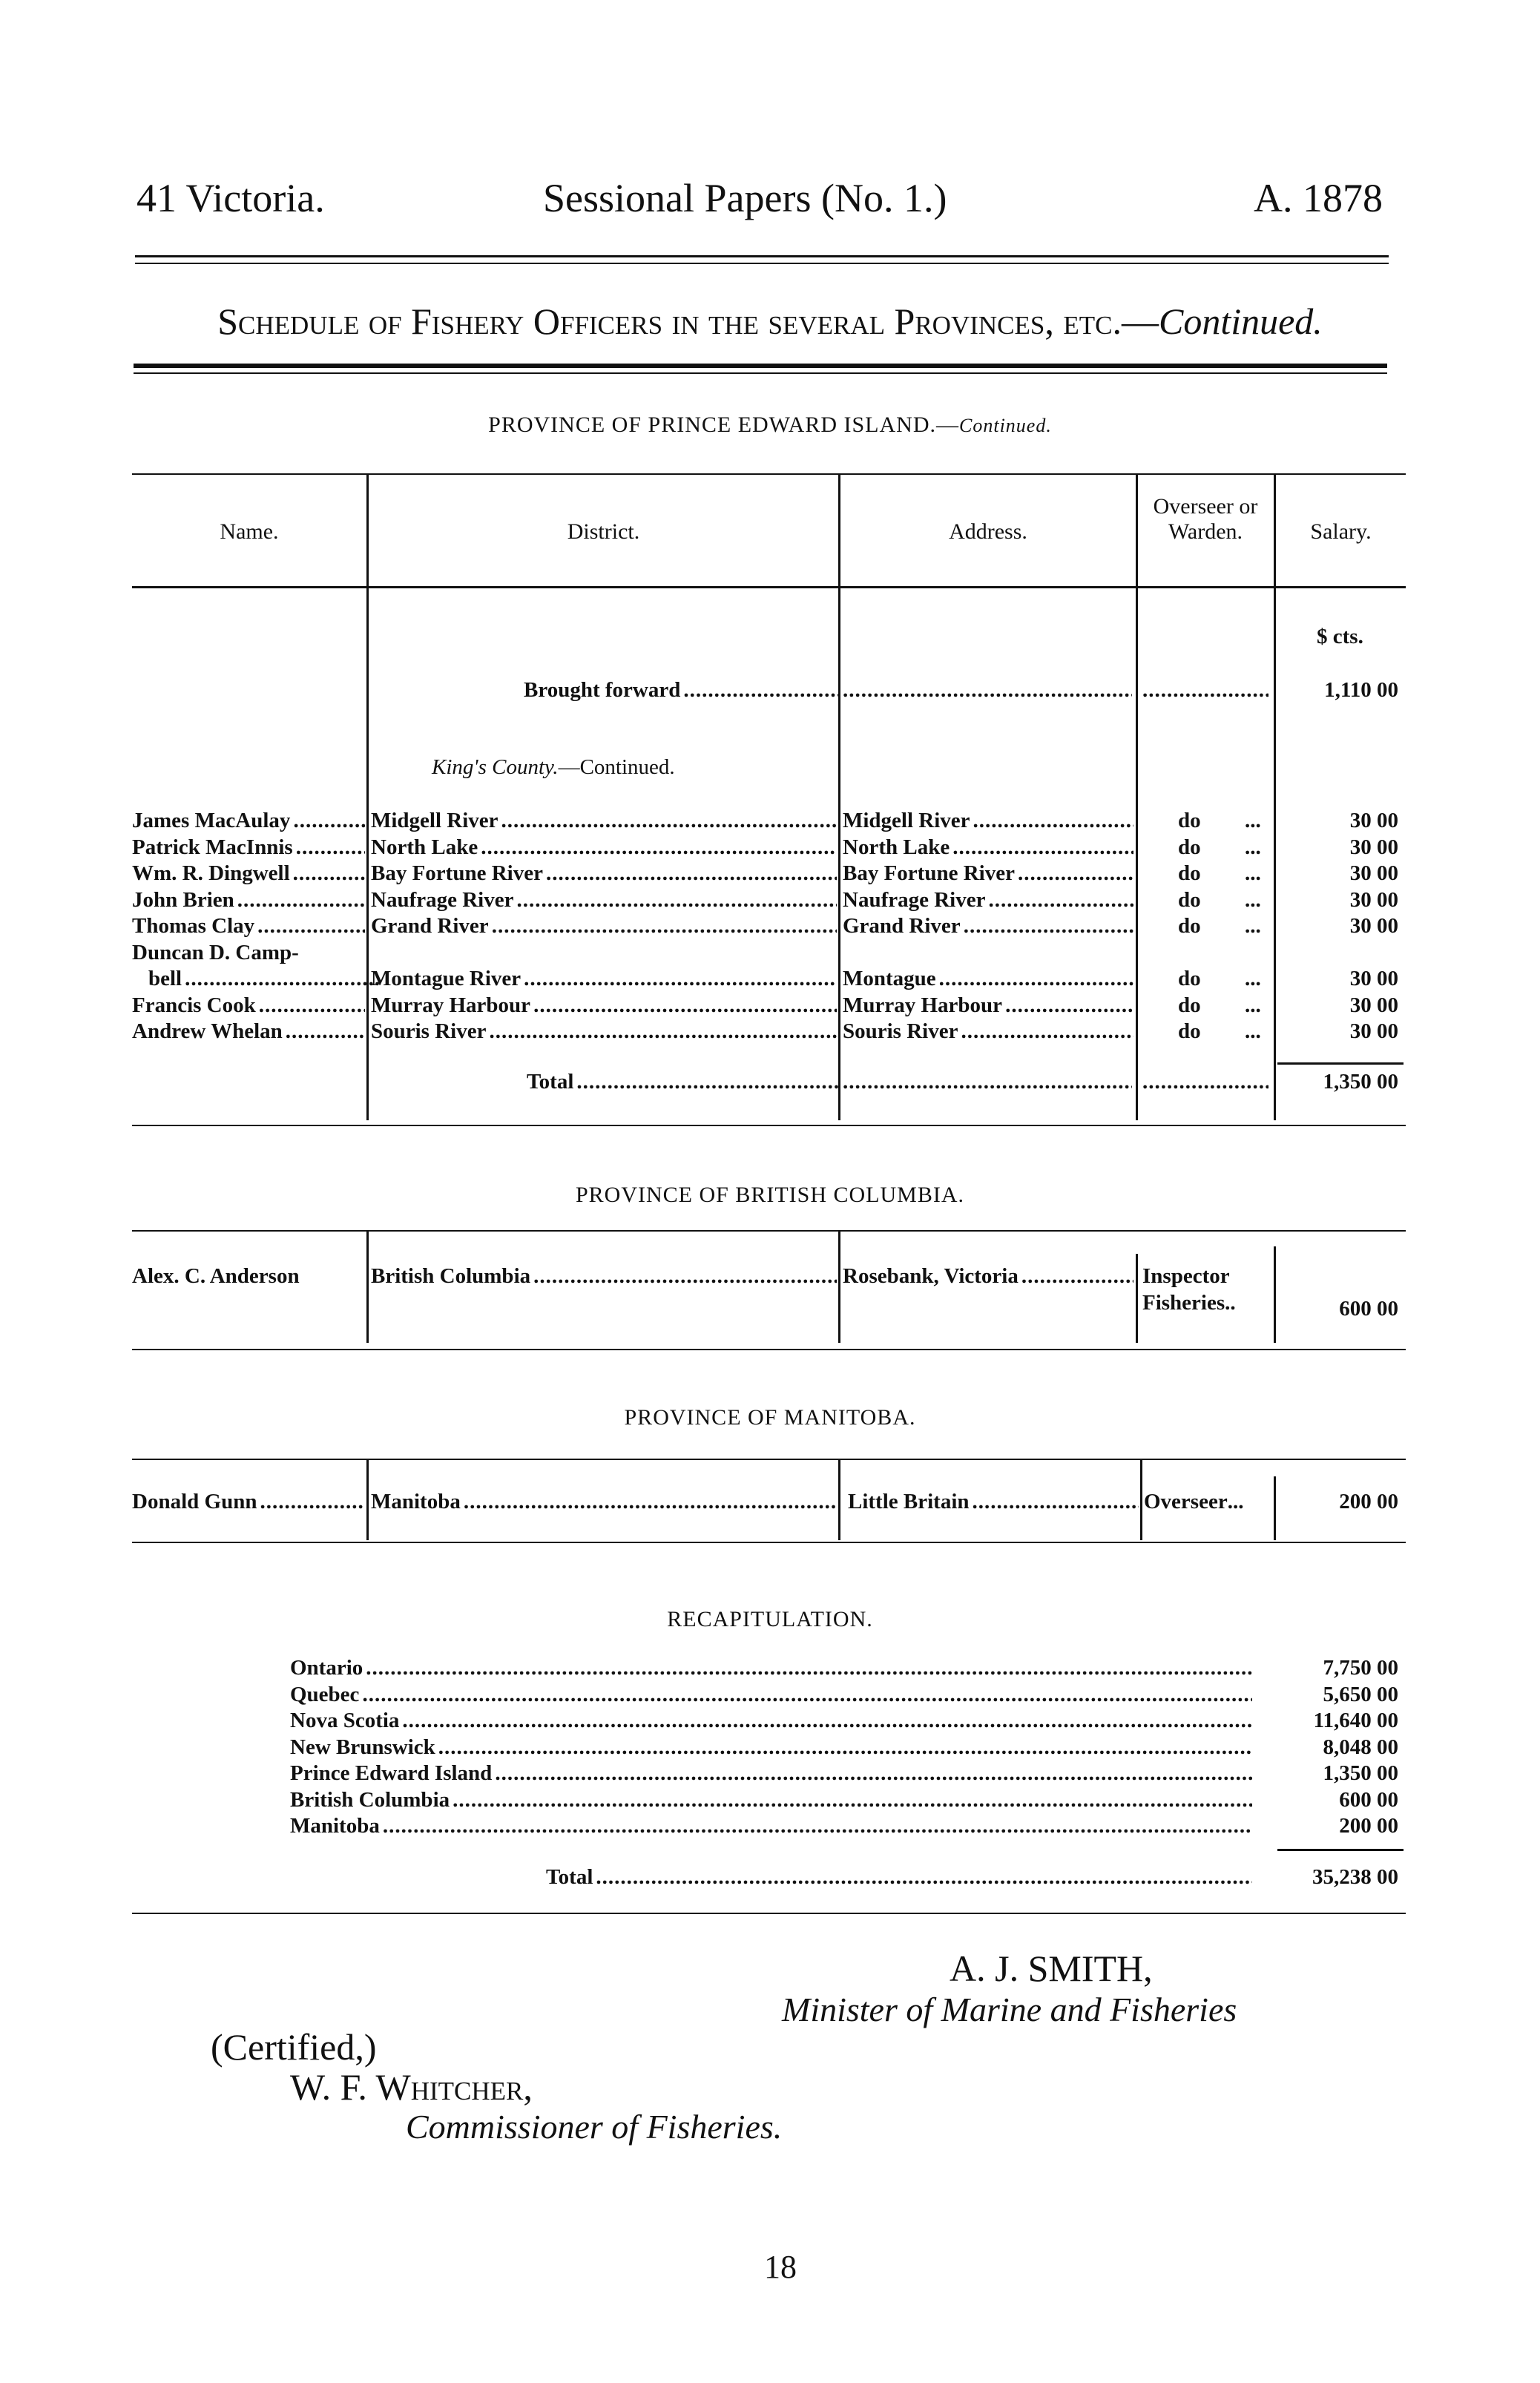  What do you see at coordinates (1340, 636) in the screenshot?
I see `currency-label: $ cts.` at bounding box center [1340, 636].